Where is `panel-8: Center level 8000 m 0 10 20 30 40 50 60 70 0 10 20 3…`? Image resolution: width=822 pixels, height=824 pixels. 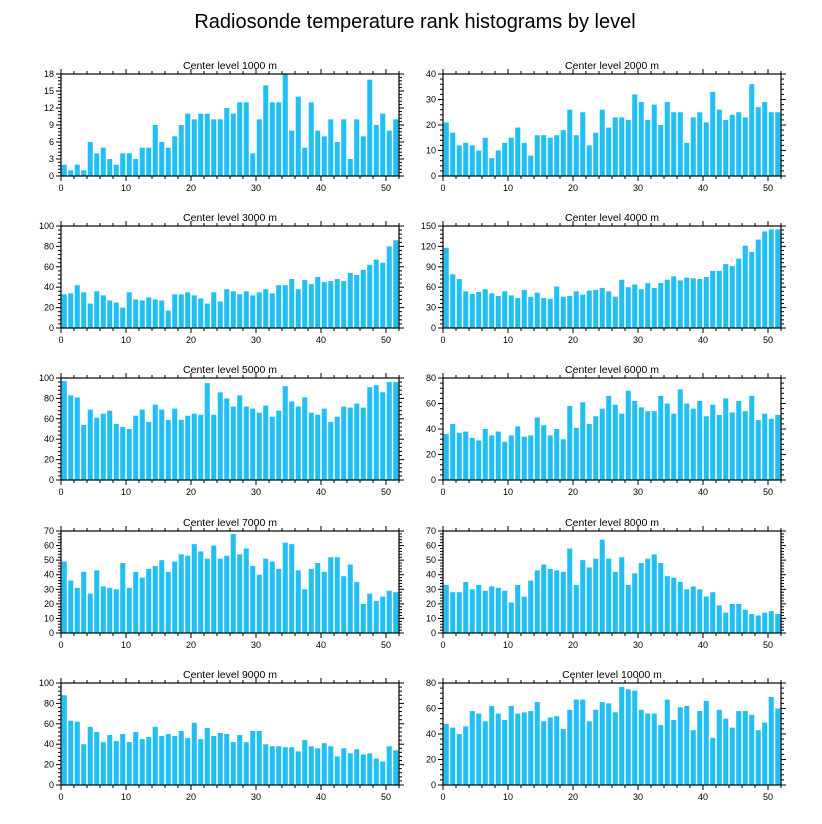 panel-8: Center level 8000 m 0 10 20 30 40 50 60 70 0 10 20 3… is located at coordinates (606, 583).